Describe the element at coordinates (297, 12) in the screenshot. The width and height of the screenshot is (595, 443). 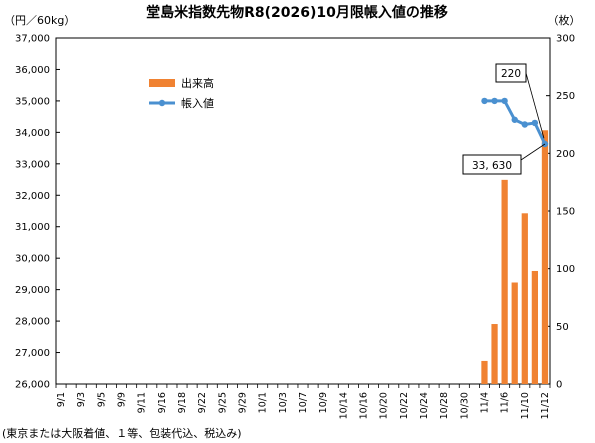
I see `chart-title: 堂島米指数先物R8(2026)10月限帳入値の推移` at that location.